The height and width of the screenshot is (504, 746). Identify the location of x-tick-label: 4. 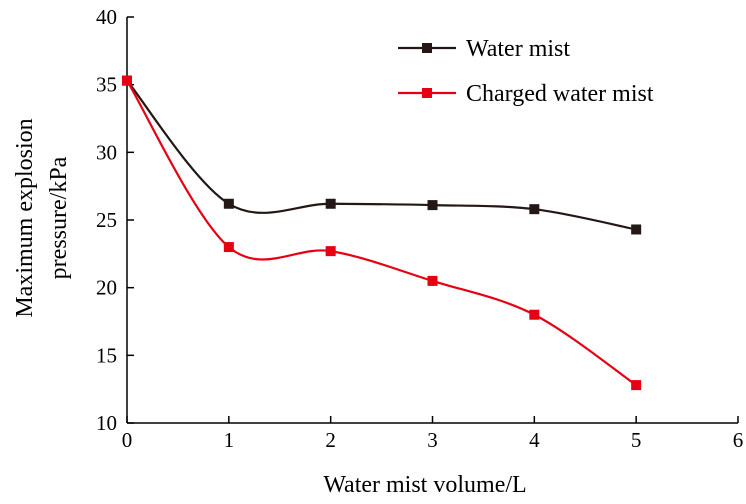
(534, 440).